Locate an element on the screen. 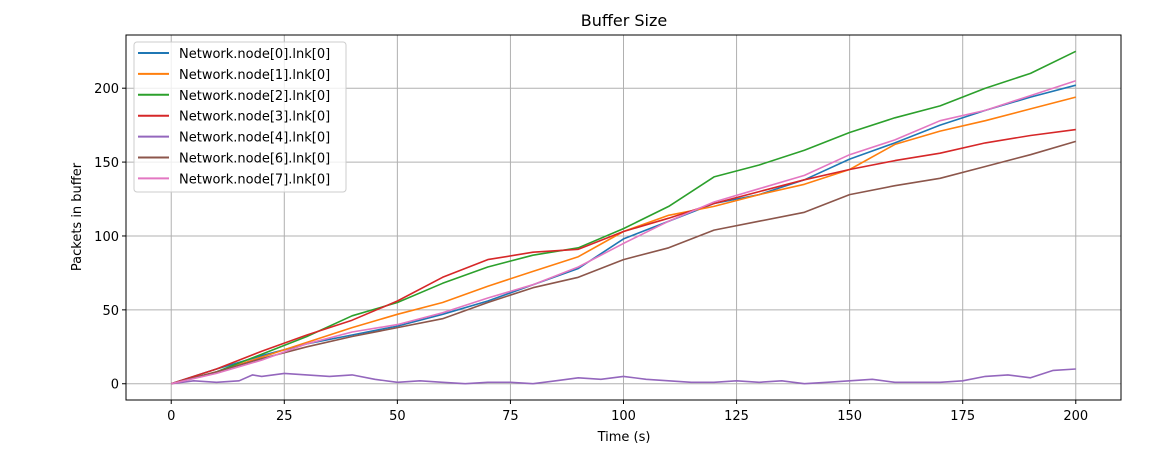 This screenshot has width=1149, height=455. legend-label: Network.node[7].lnk[0] is located at coordinates (254, 179).